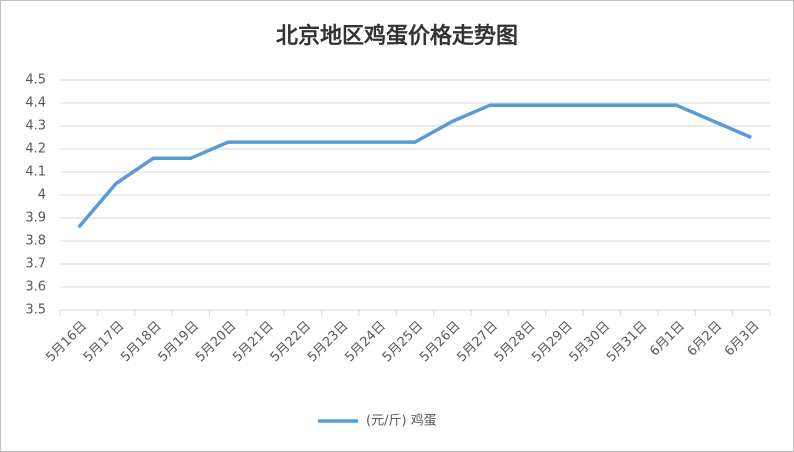 This screenshot has width=794, height=452. What do you see at coordinates (35, 80) in the screenshot?
I see `y-tick-label: 4.5` at bounding box center [35, 80].